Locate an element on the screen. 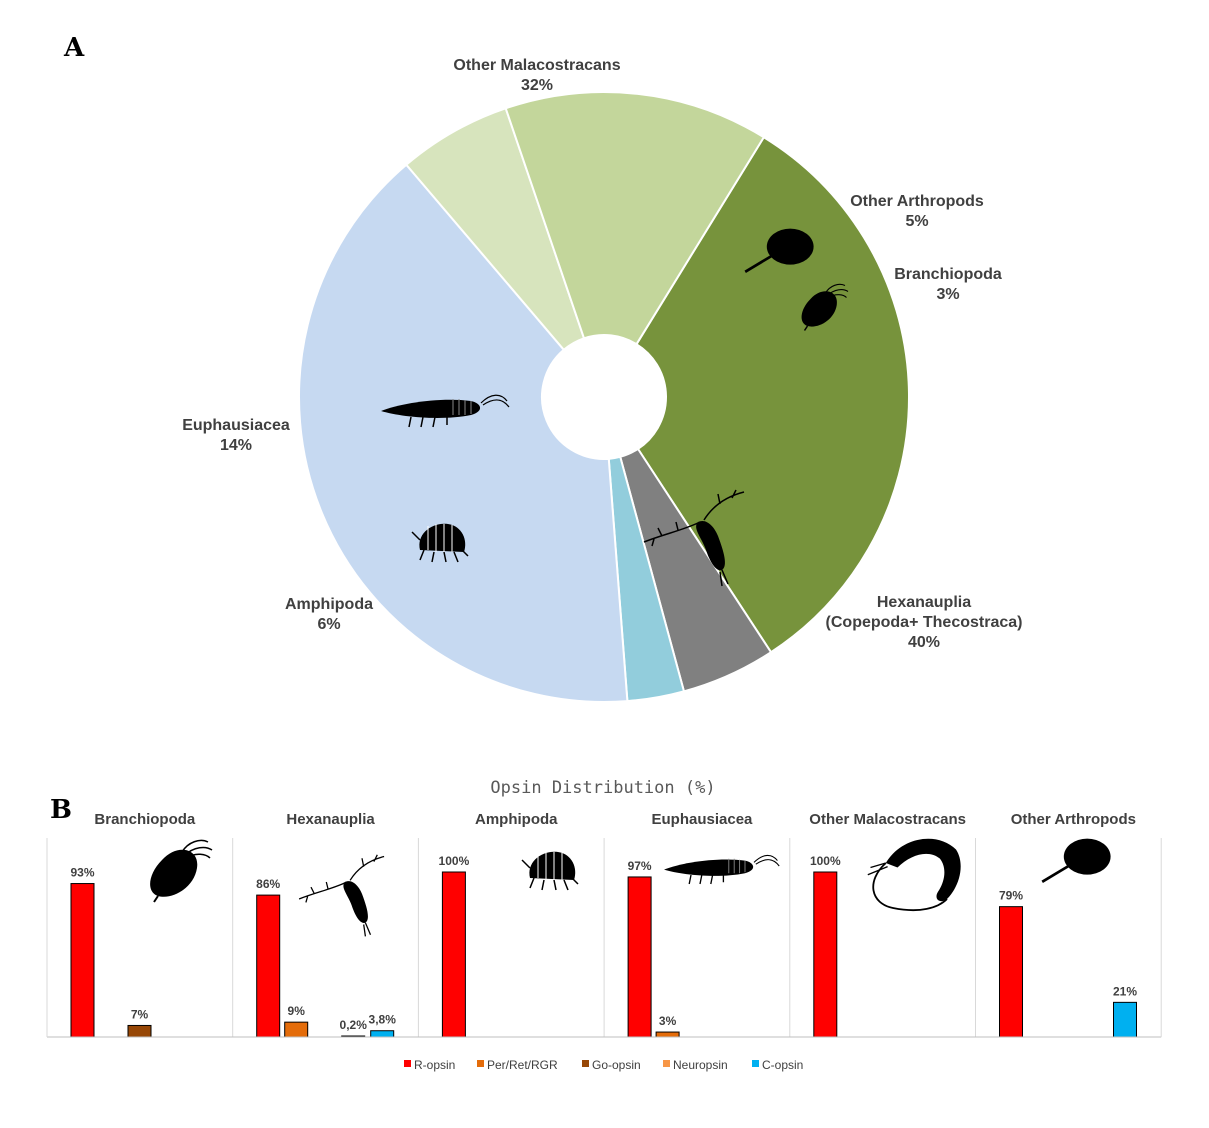 This screenshot has height=1128, width=1209. bar-value-label: 93% is located at coordinates (82, 873).